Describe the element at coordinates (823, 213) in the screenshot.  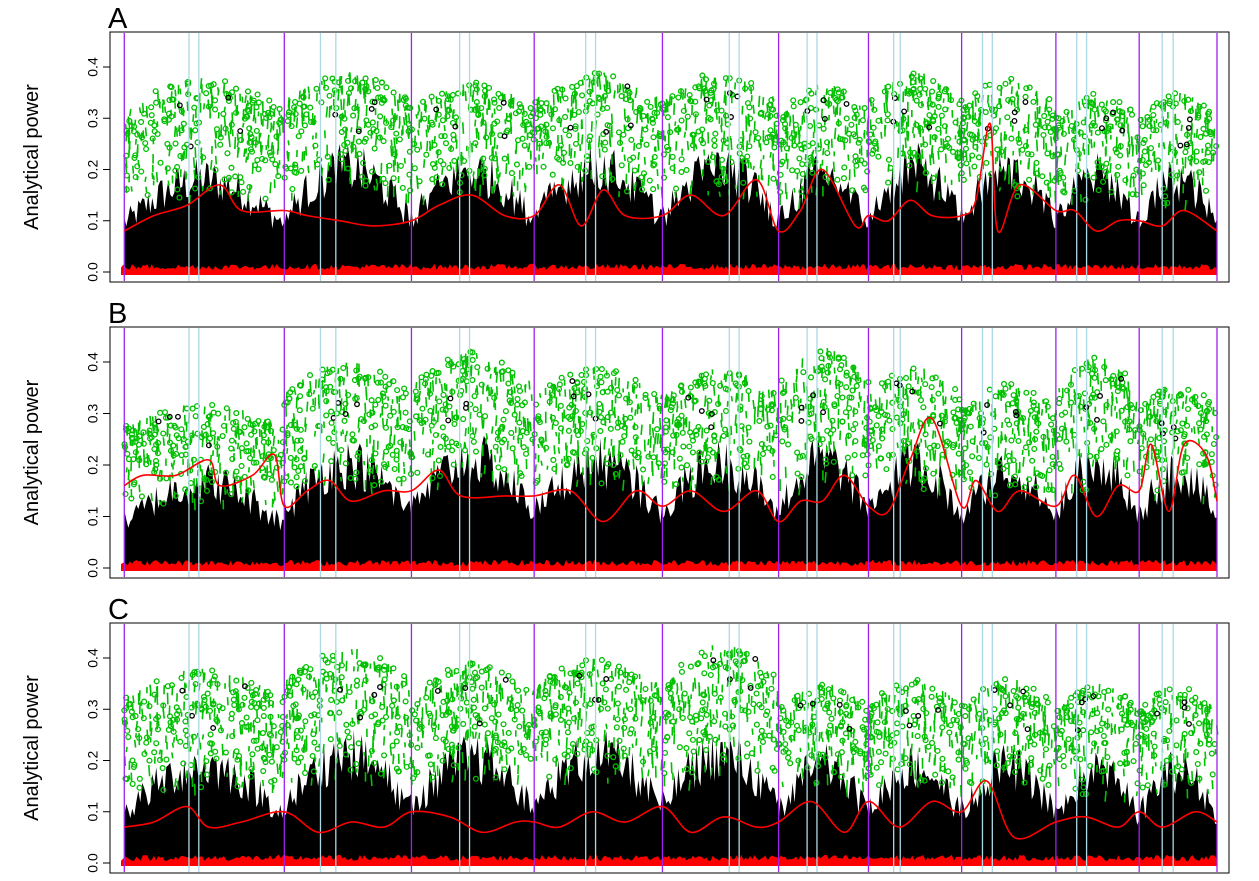
I see `background-point-cloud` at that location.